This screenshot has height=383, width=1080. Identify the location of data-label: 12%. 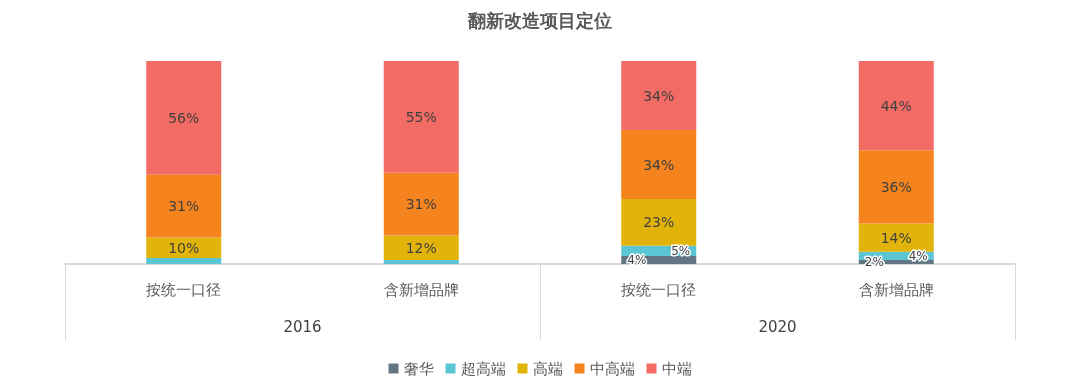
(421, 247).